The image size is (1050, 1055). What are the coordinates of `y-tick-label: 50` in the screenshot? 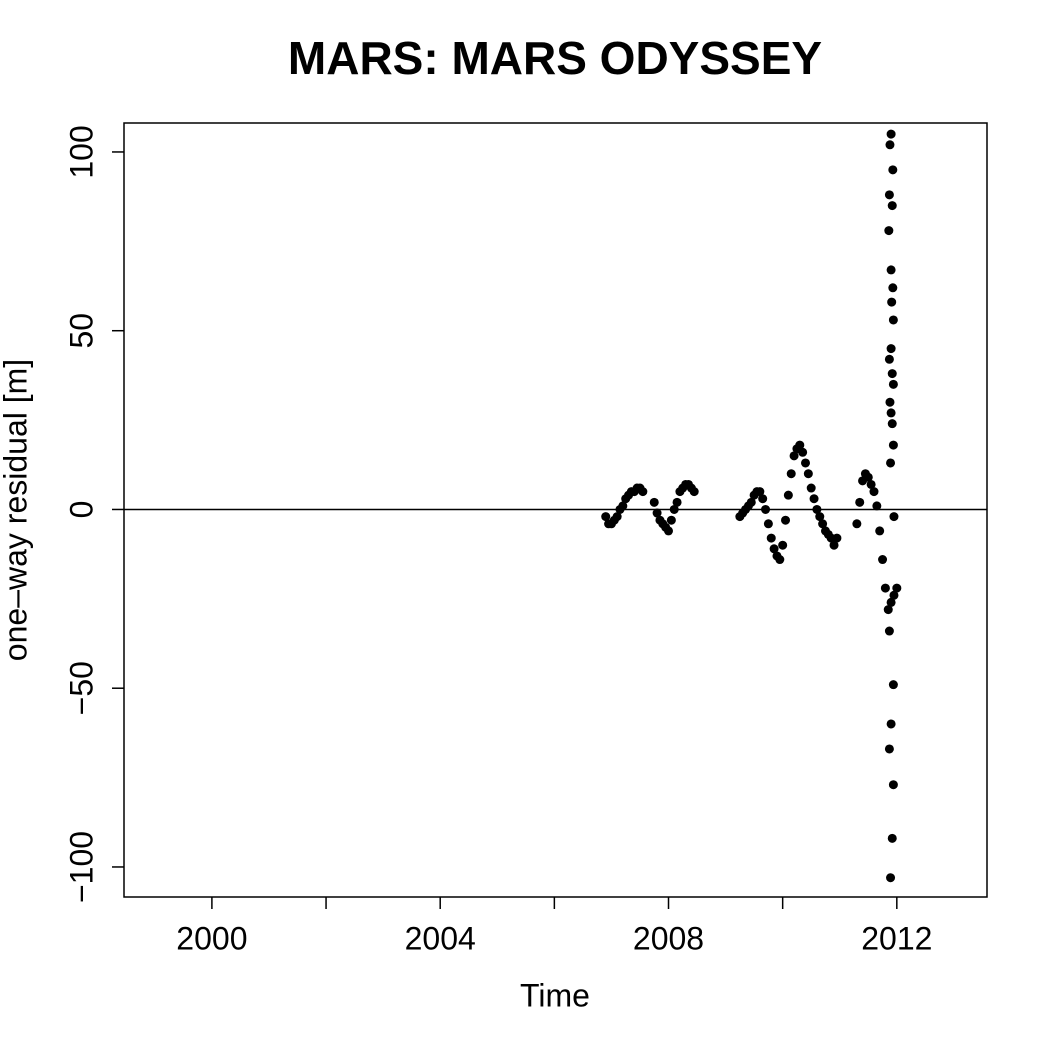 It's located at (81, 331).